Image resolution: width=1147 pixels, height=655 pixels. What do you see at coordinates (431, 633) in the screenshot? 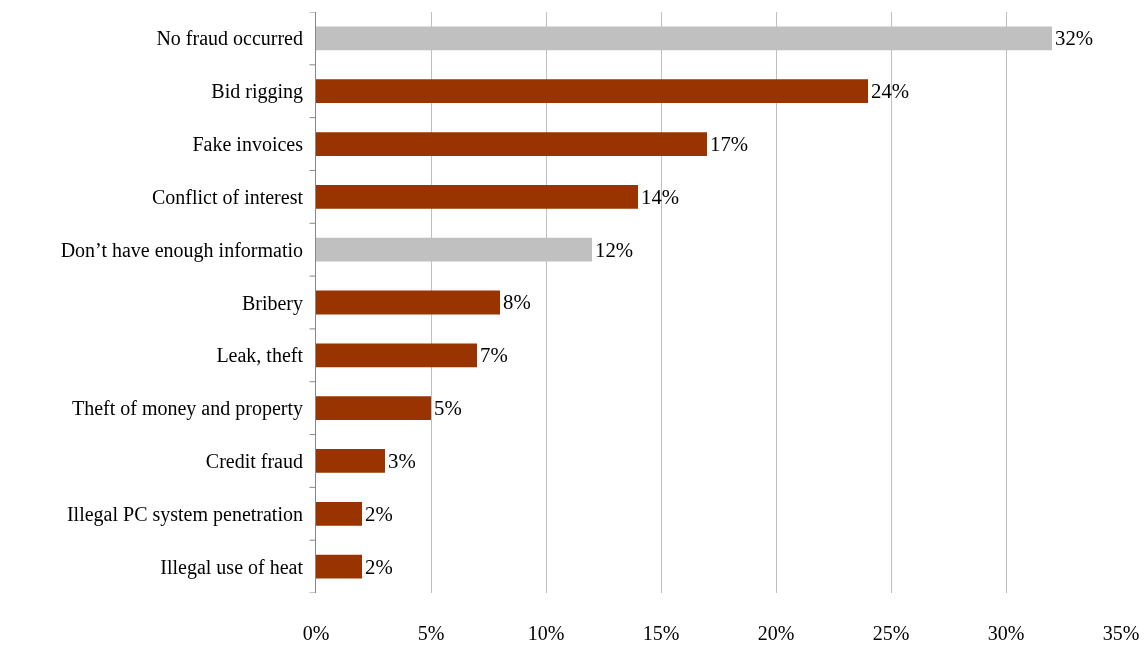
I see `x-tick-label: 5%` at bounding box center [431, 633].